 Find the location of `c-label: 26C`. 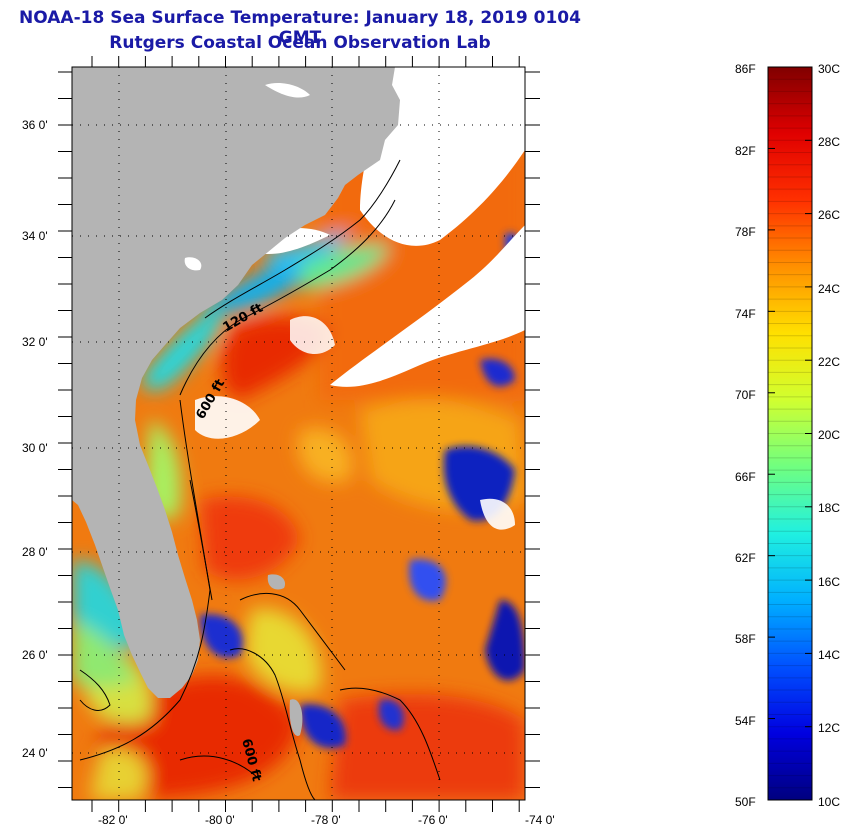

c-label: 26C is located at coordinates (829, 215).